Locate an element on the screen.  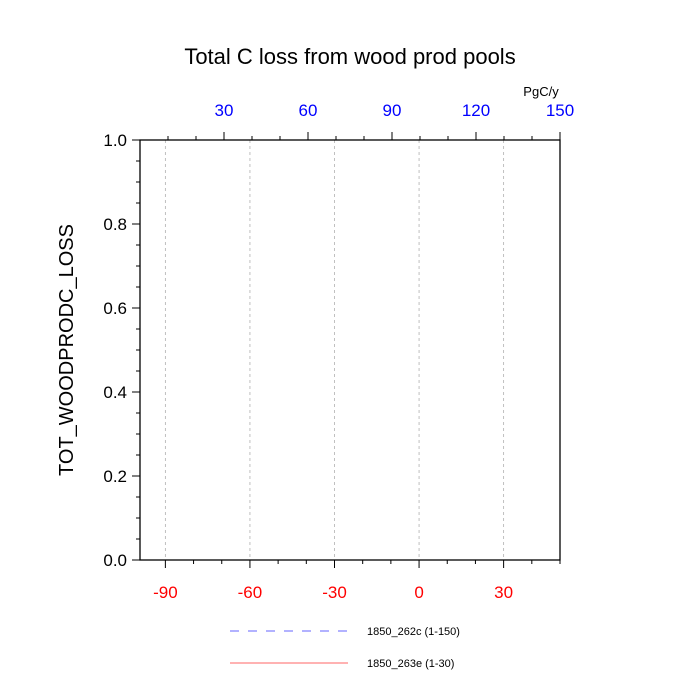
legend: 1850_262c (1-150) 1850_263e (1-30) is located at coordinates (345, 648).